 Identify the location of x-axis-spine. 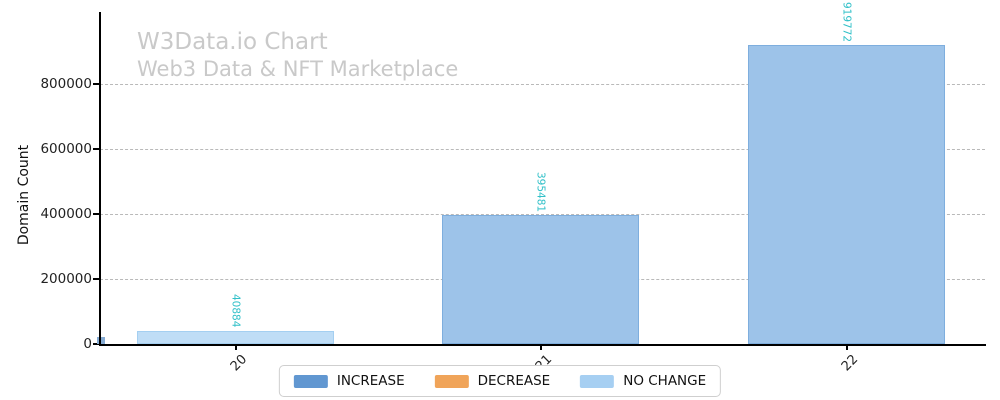
(542, 345).